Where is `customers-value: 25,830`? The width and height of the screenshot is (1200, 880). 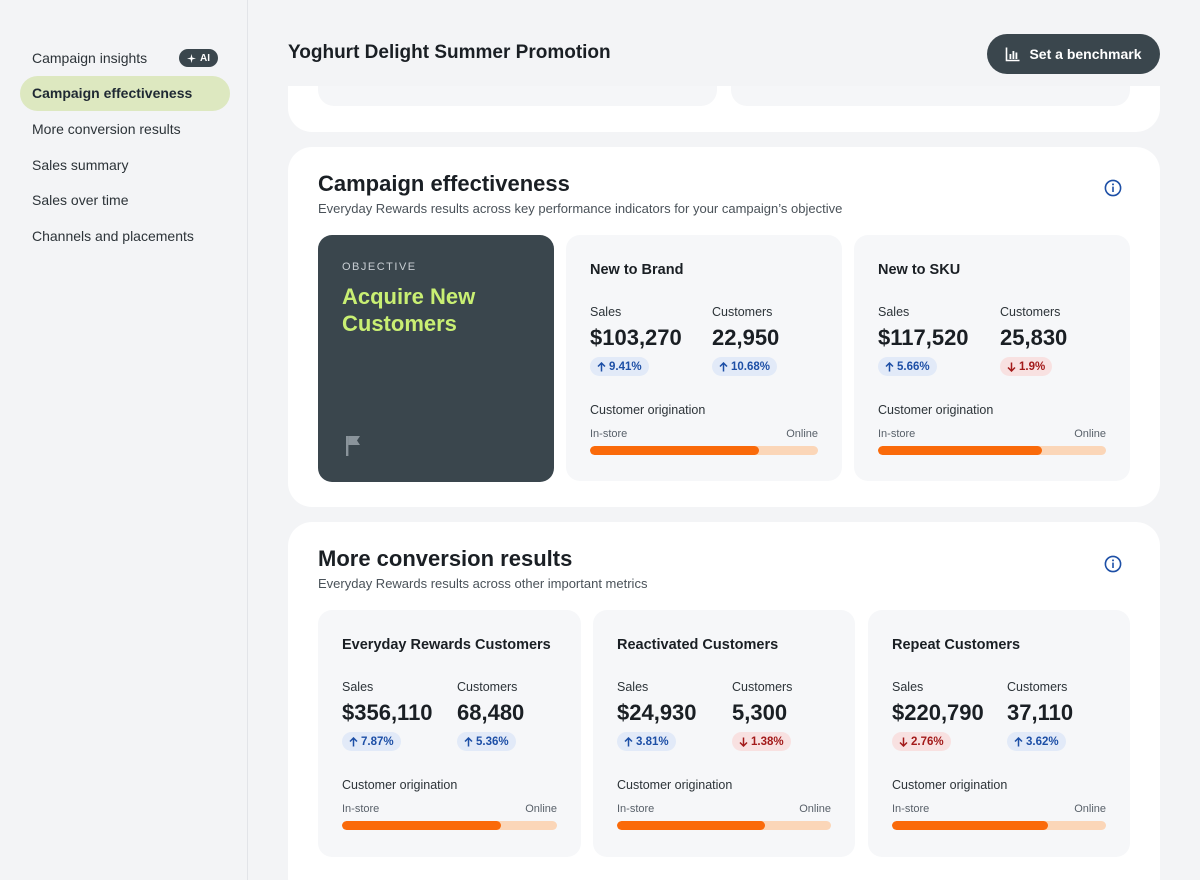 customers-value: 25,830 is located at coordinates (1034, 337).